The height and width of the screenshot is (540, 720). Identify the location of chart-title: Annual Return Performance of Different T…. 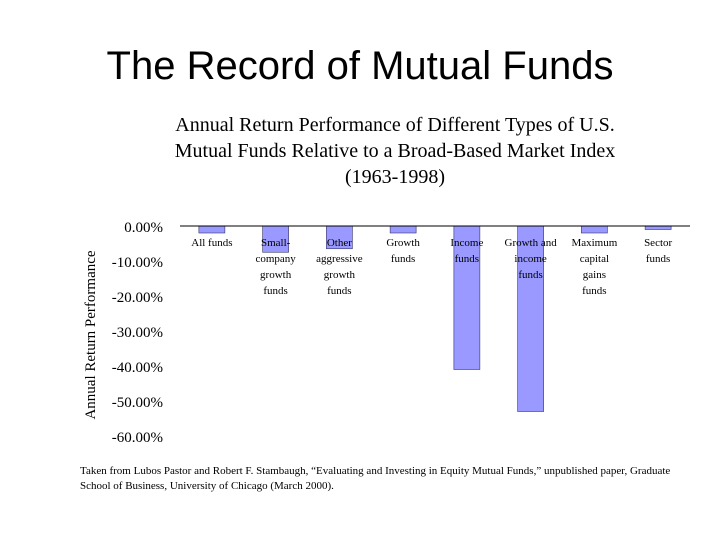
(395, 151).